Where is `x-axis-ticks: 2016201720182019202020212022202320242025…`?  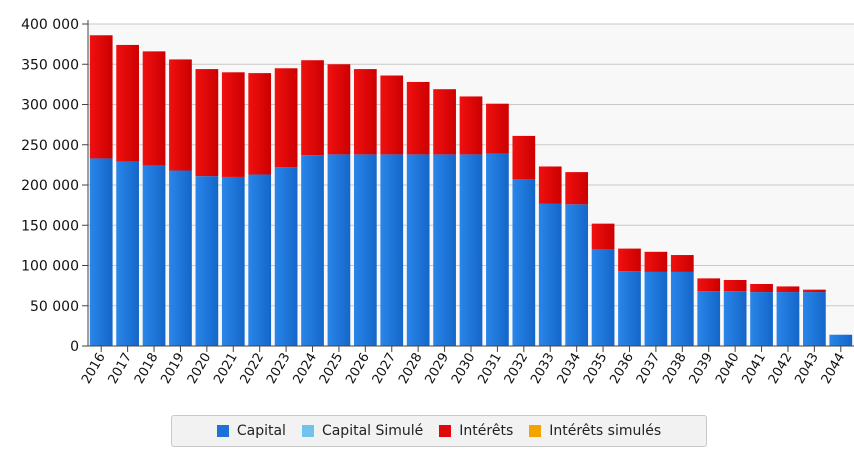
x-axis-ticks: 2016201720182019202020212022202320242025… is located at coordinates (463, 366).